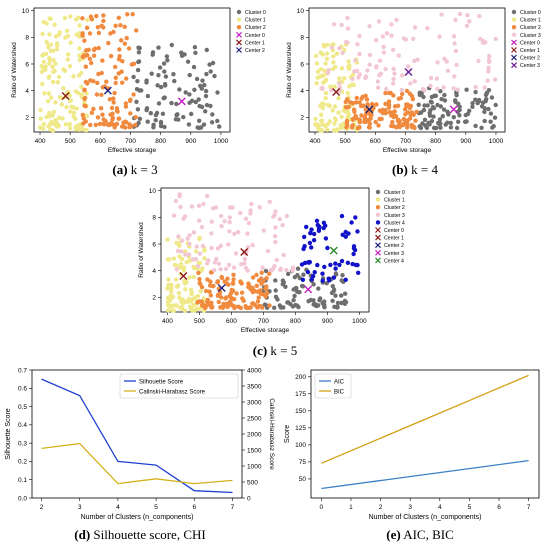 Image resolution: width=550 pixels, height=548 pixels. What do you see at coordinates (140, 535) in the screenshot?
I see `caption-d: (d) Silhouette score, CHI` at bounding box center [140, 535].